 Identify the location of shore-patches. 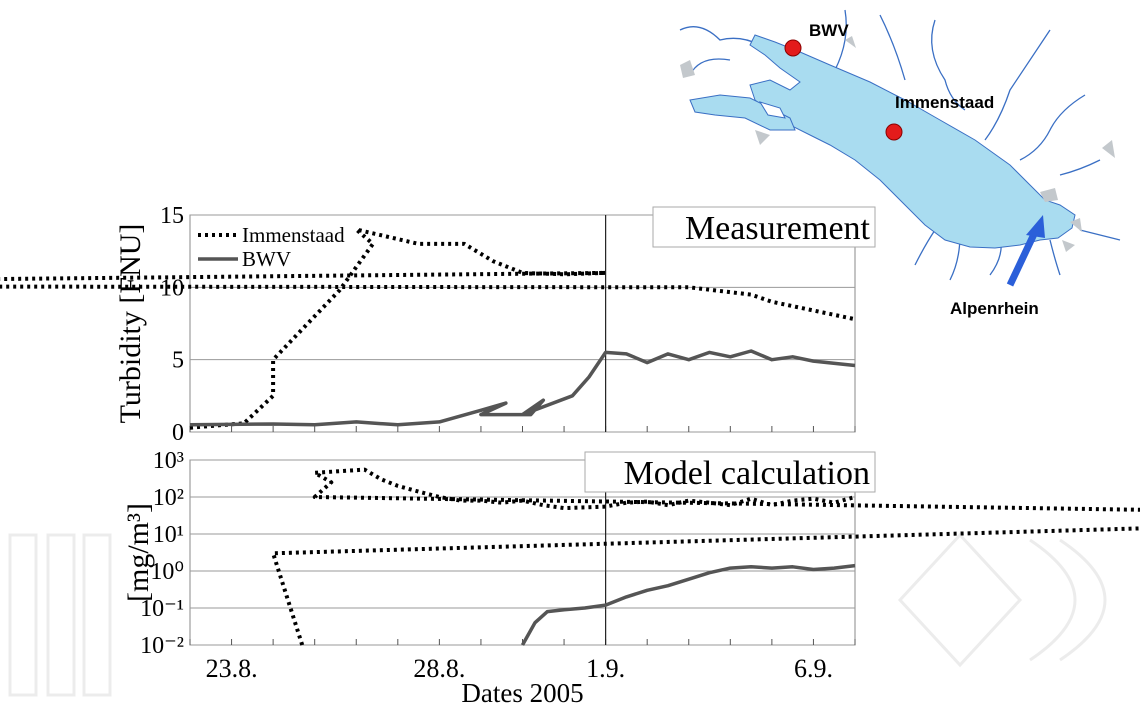
(897, 144).